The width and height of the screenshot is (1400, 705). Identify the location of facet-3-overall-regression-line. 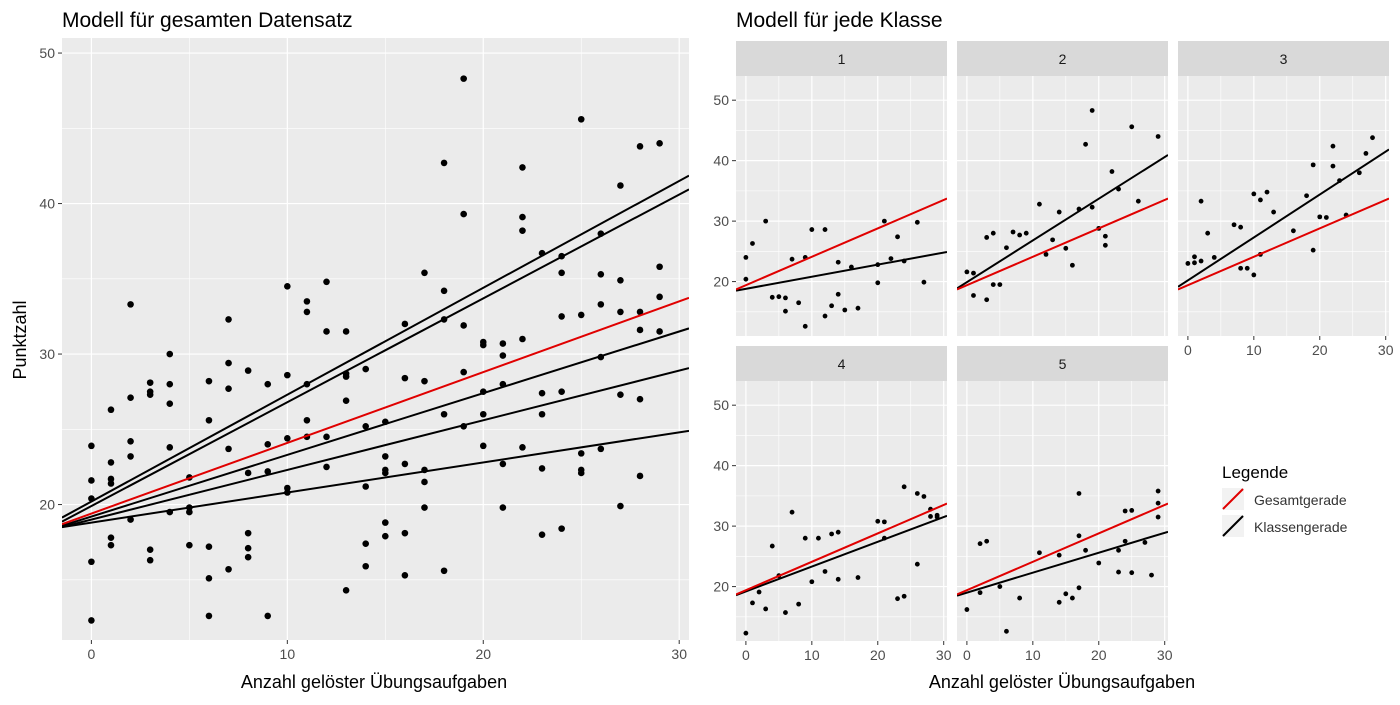
(1283, 244).